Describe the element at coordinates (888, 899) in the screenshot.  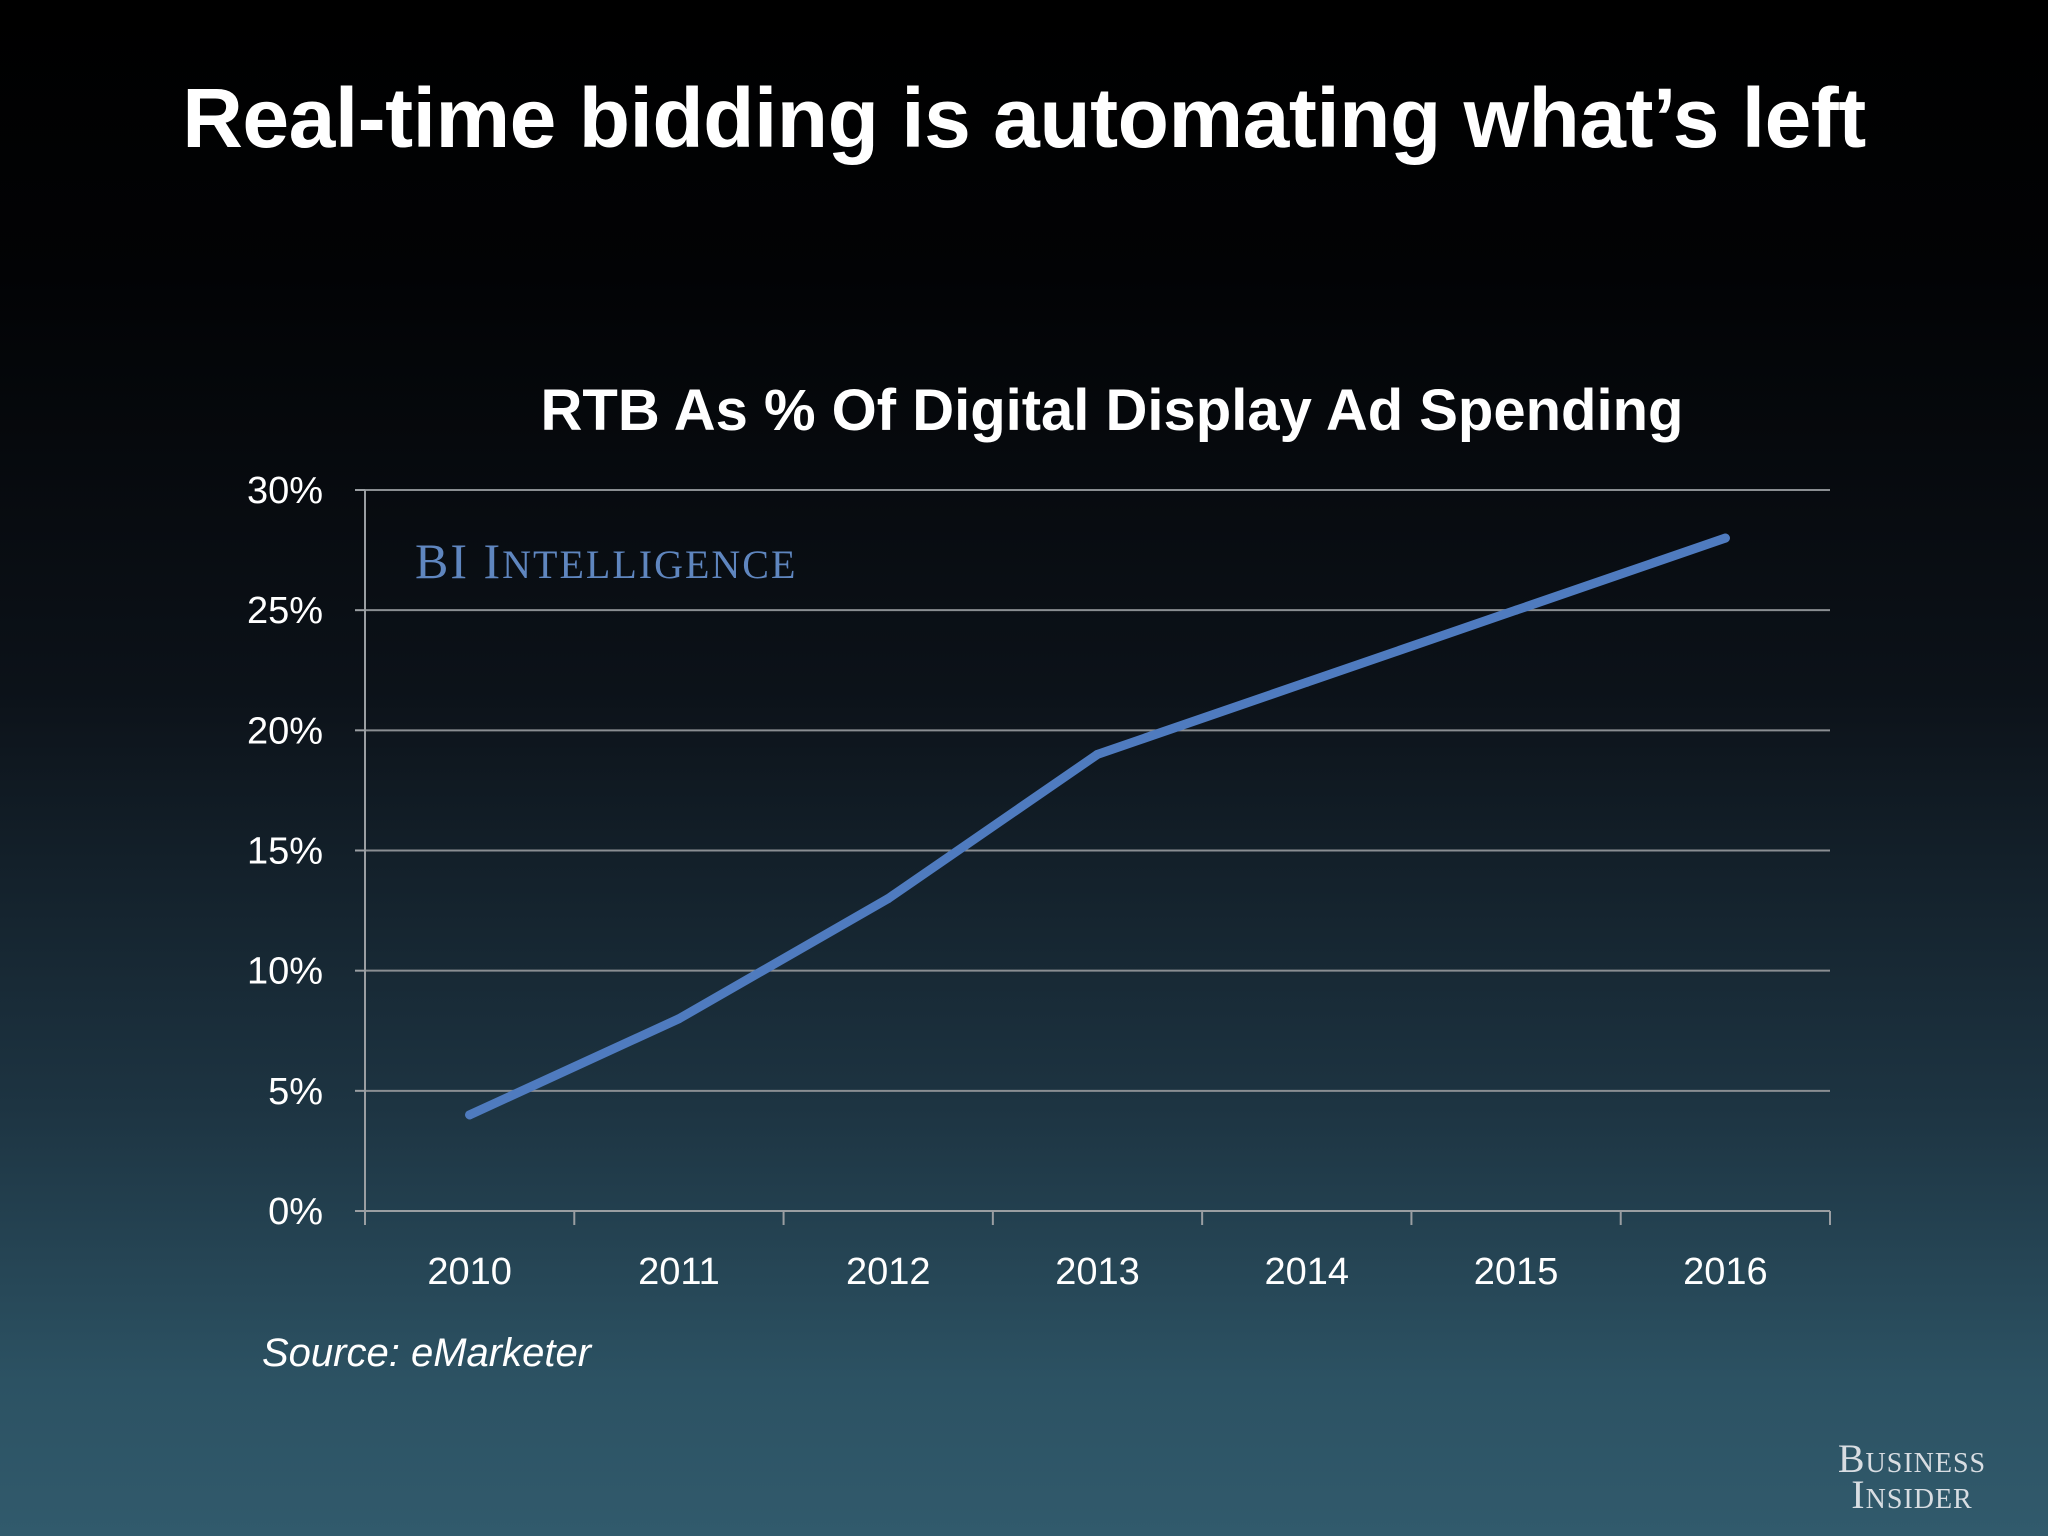
I see `data-point-2012` at that location.